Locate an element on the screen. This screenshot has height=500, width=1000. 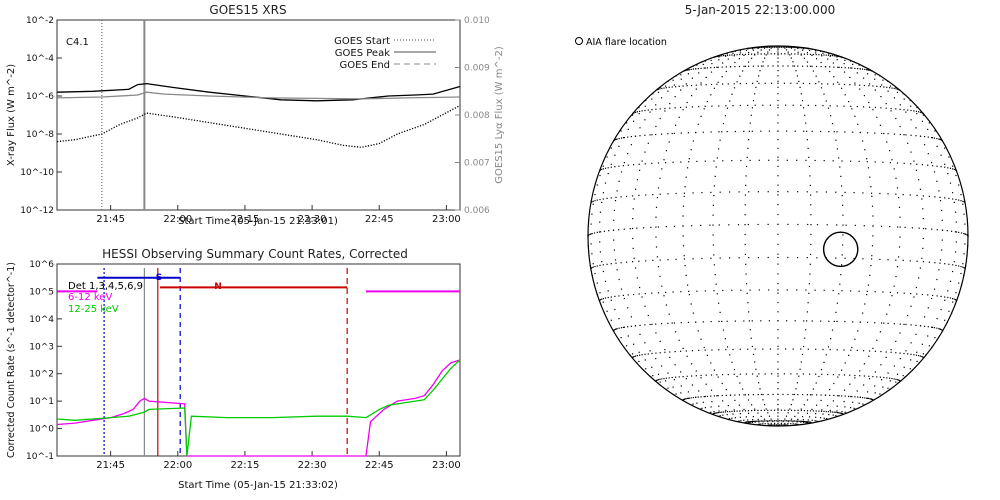
legend-detectors-label: Det 1,3,4,5,6,9 is located at coordinates (105, 286).